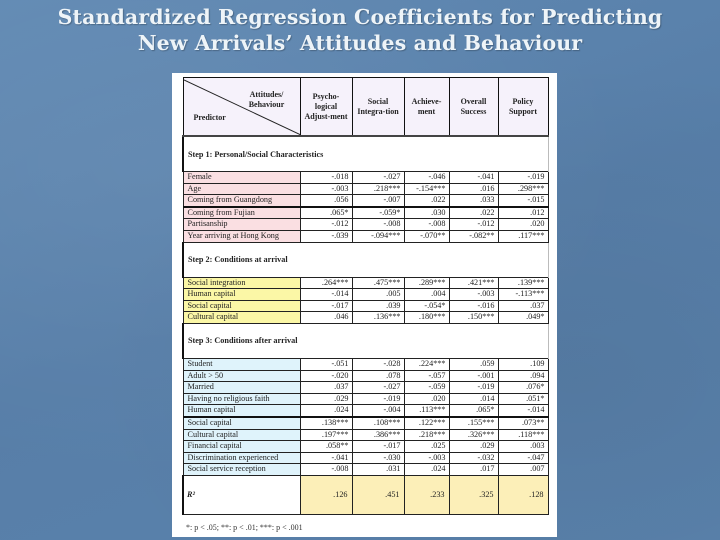 This screenshot has height=540, width=720. What do you see at coordinates (241, 283) in the screenshot?
I see `row-label: Social integration` at bounding box center [241, 283].